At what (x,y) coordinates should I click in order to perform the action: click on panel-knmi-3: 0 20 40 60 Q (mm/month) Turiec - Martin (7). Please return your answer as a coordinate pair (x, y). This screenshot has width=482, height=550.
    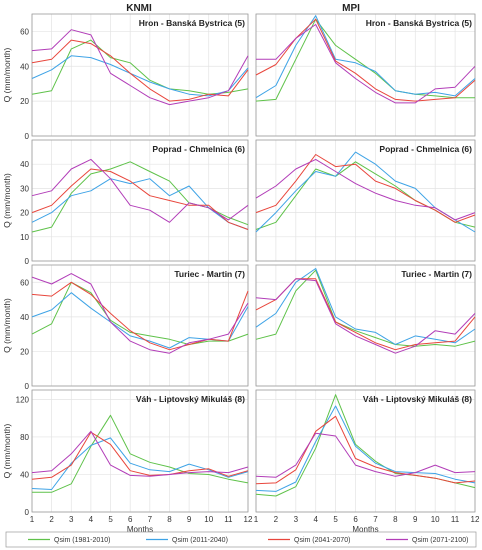
    Looking at the image, I should click on (125, 327).